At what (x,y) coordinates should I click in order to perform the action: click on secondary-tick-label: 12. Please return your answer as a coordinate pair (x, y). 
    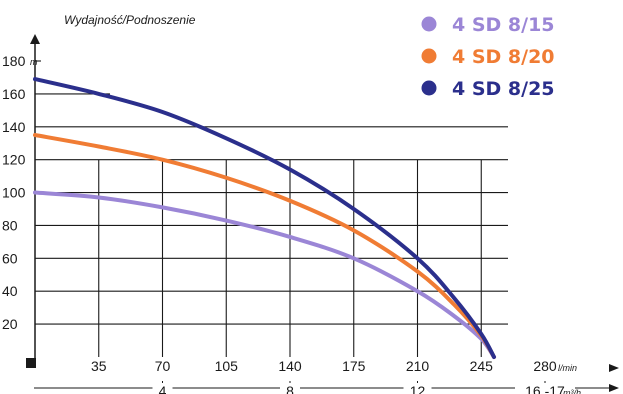
    Looking at the image, I should click on (418, 388).